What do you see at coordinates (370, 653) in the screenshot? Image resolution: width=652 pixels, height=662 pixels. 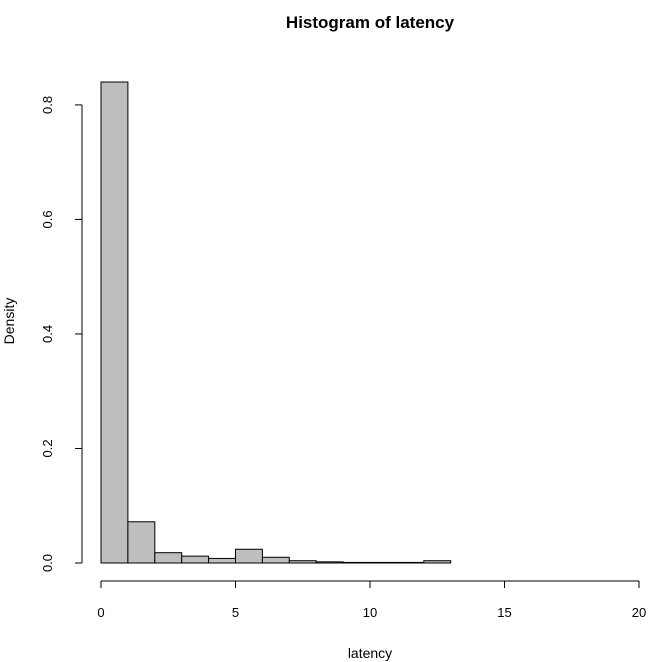 I see `x-axis-label: latency` at bounding box center [370, 653].